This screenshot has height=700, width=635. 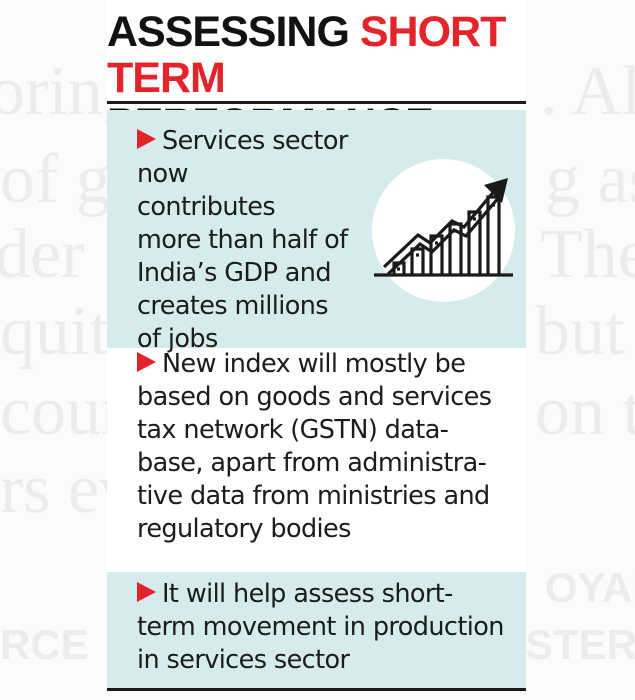 I want to click on chart-icon-circle, so click(x=443, y=230).